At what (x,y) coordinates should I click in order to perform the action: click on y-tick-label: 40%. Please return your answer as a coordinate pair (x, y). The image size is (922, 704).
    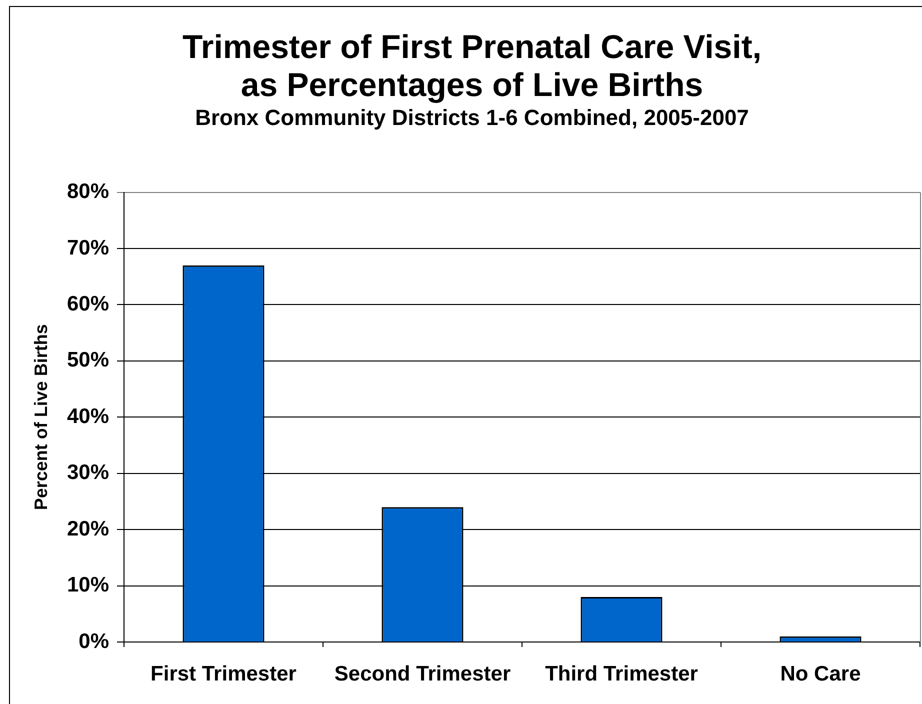
    Looking at the image, I should click on (88, 416).